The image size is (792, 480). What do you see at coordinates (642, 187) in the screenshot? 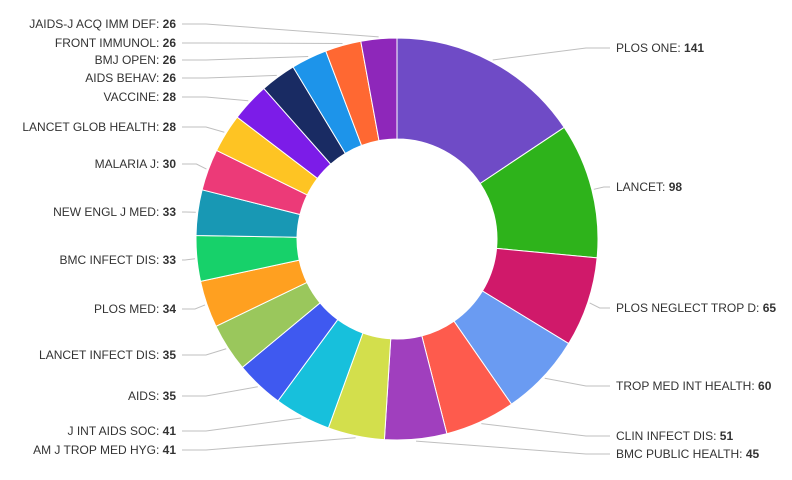
I see `slice-label-name: LANCET:` at bounding box center [642, 187].